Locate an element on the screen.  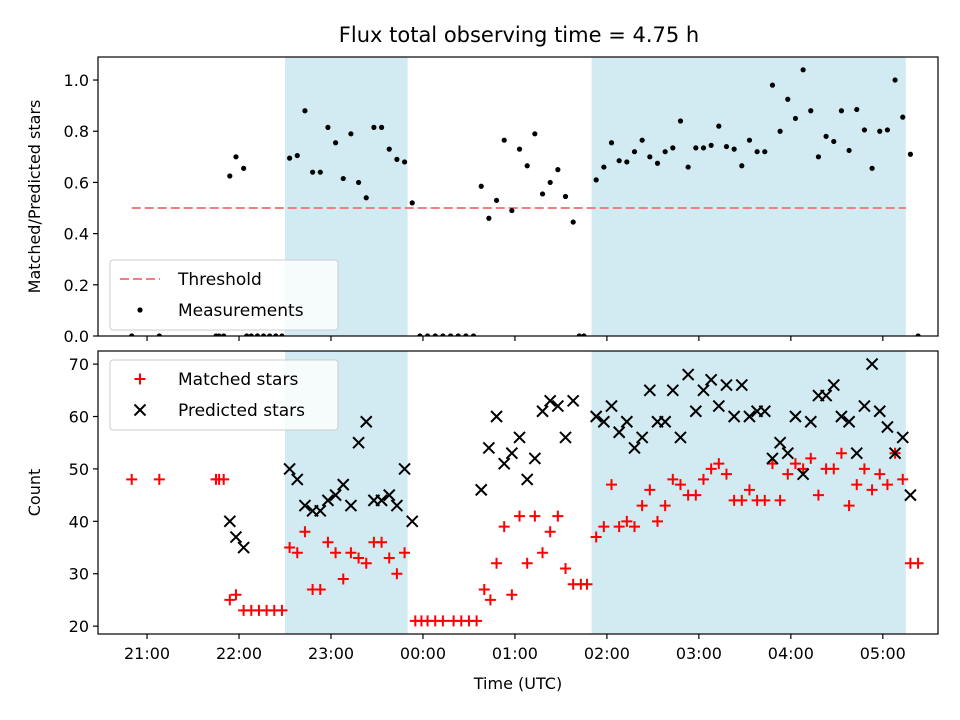
y-tick-label: 0.4 is located at coordinates (76, 234).